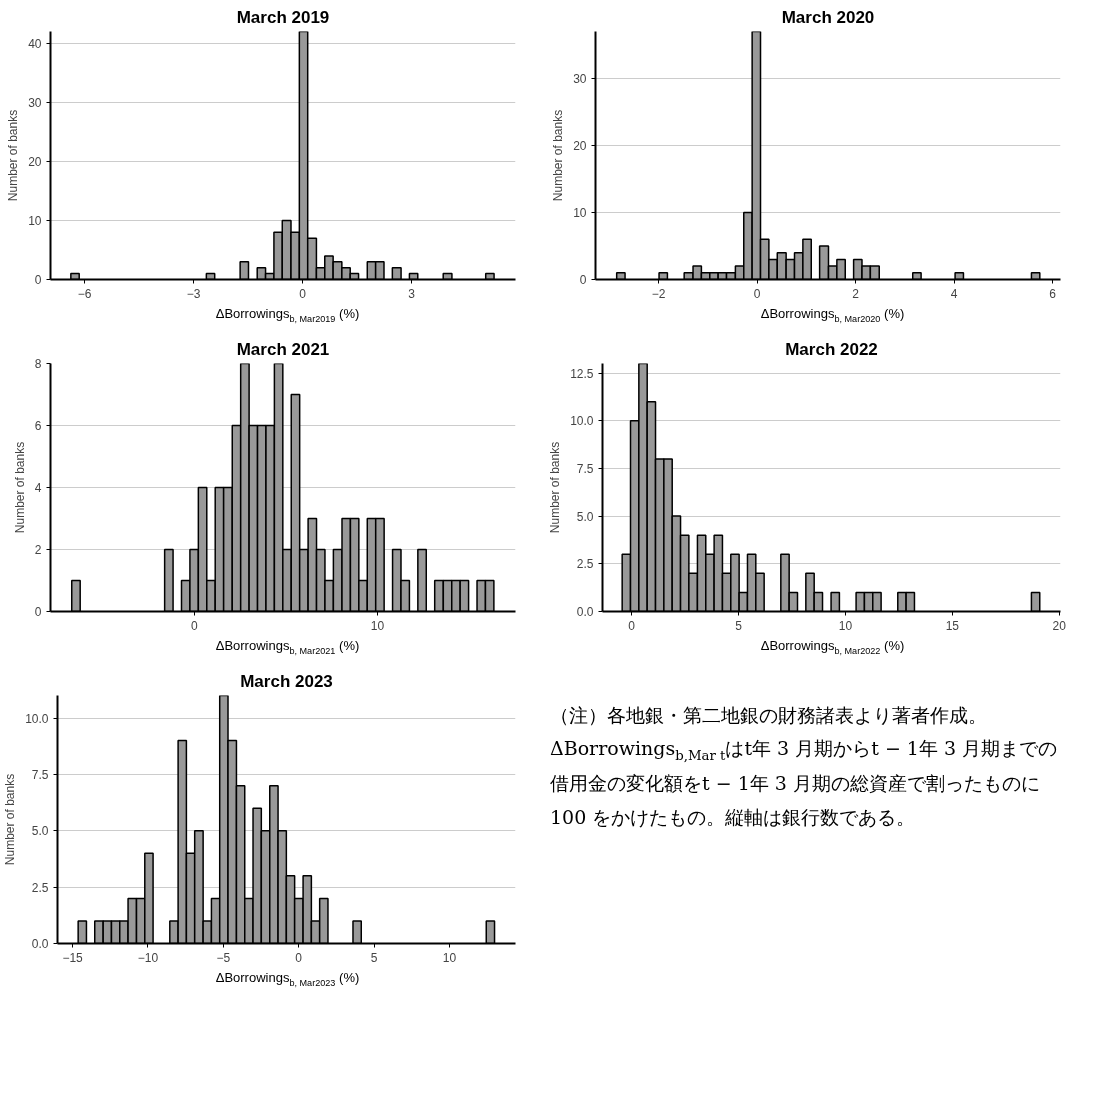  I want to click on x-tick-label: −3, so click(193, 293).